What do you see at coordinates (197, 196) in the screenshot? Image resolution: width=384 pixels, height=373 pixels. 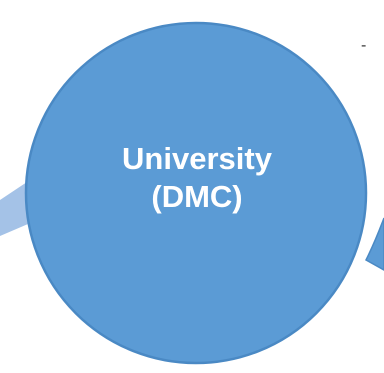 I see `node-label-line2: (DMC)` at bounding box center [197, 196].